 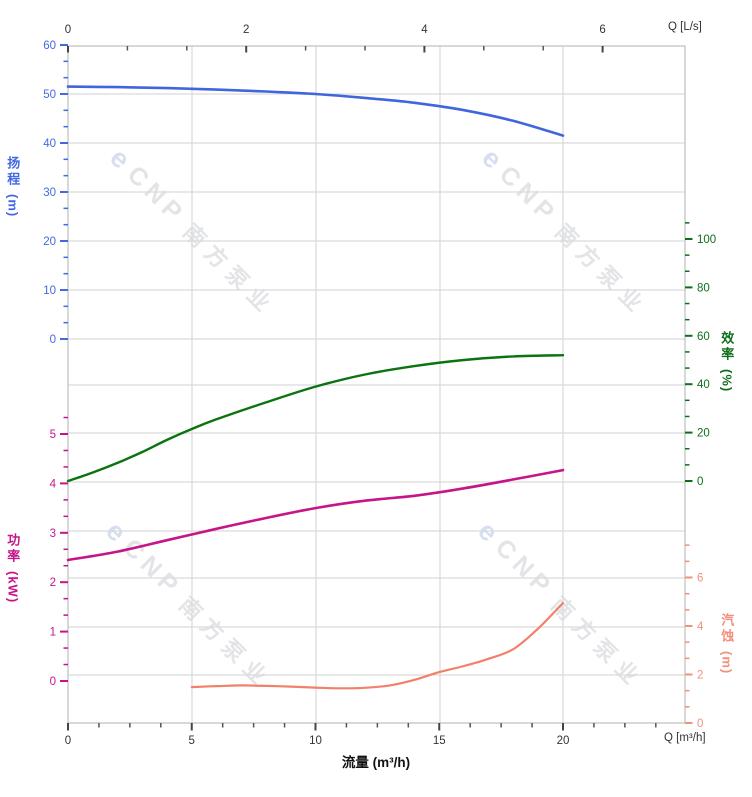 I want to click on head-axis-title-text: 扬程, so click(x=13, y=172).